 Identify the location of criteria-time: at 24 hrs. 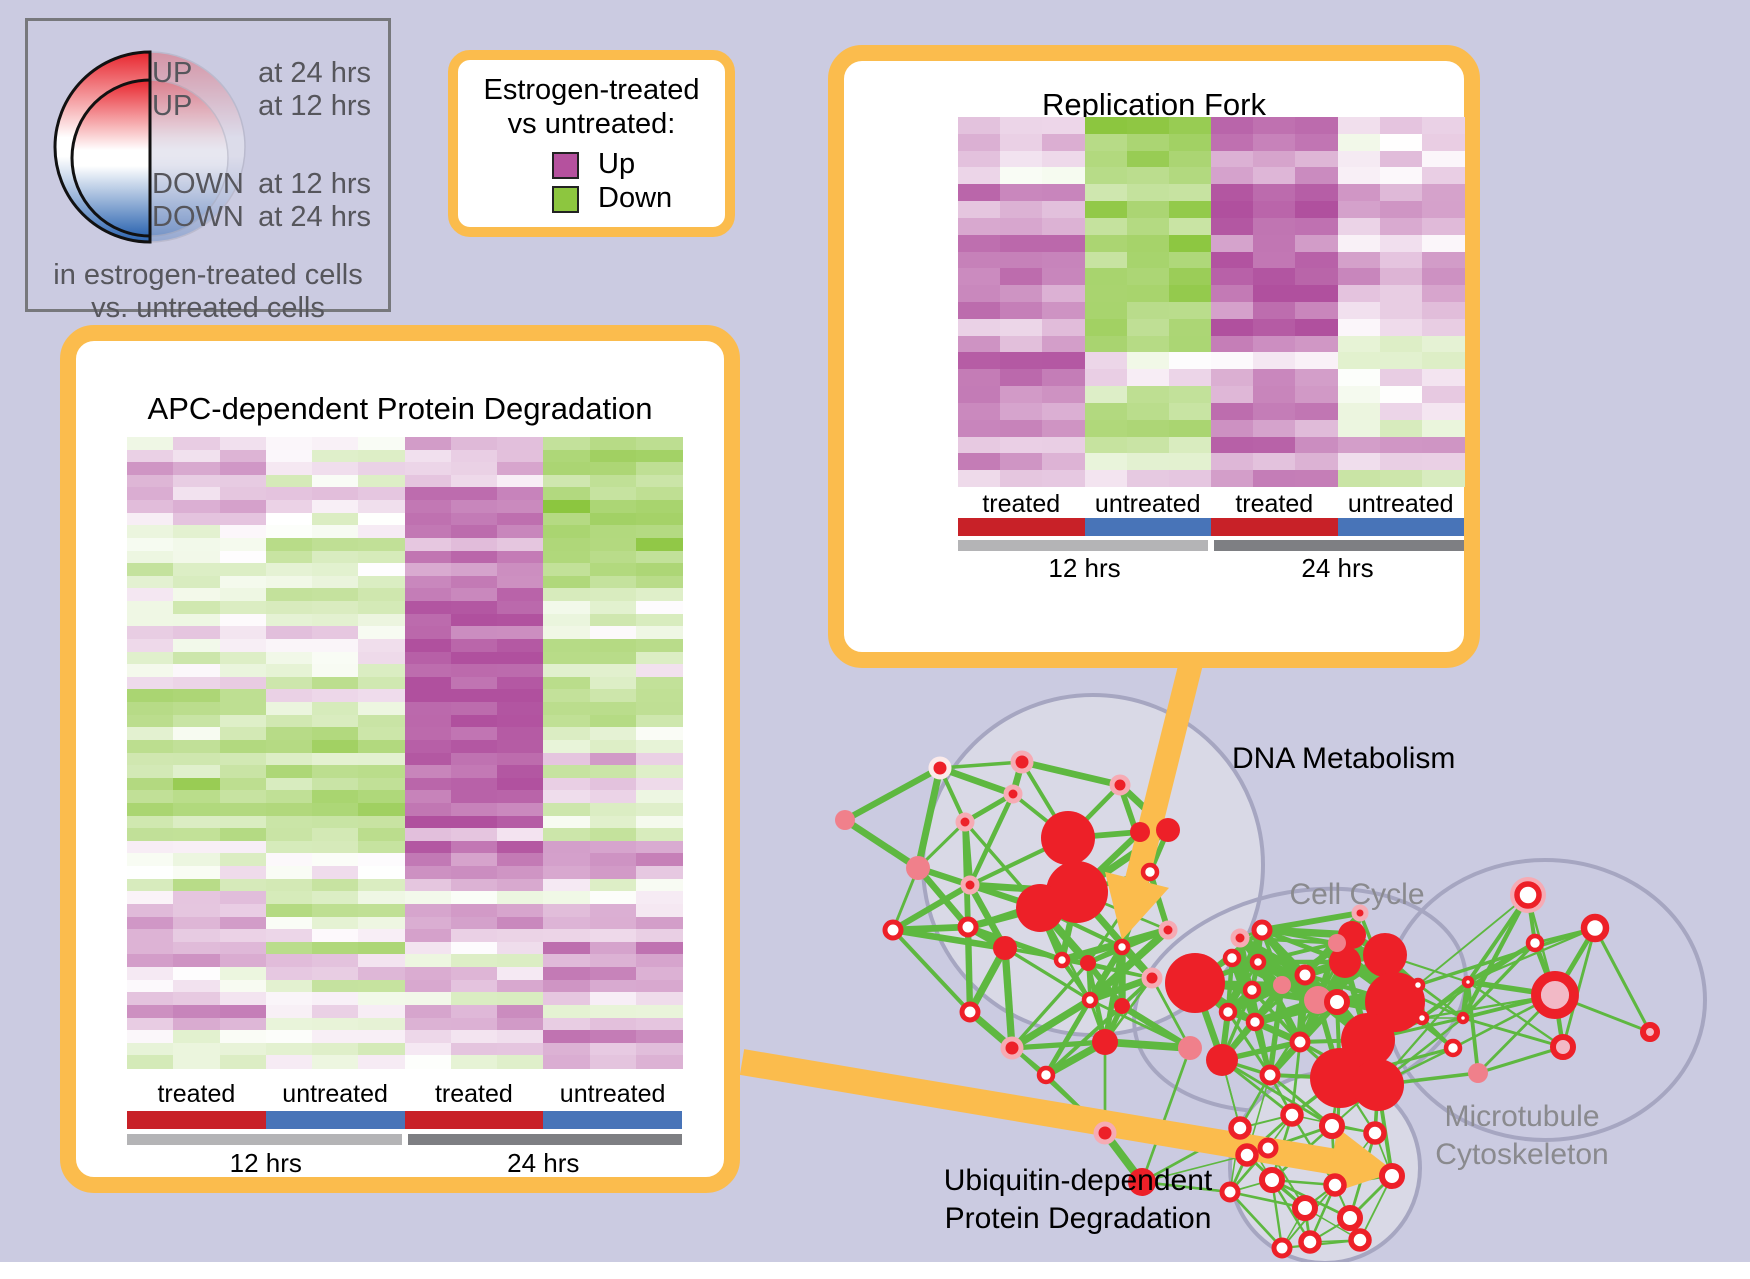
(314, 73).